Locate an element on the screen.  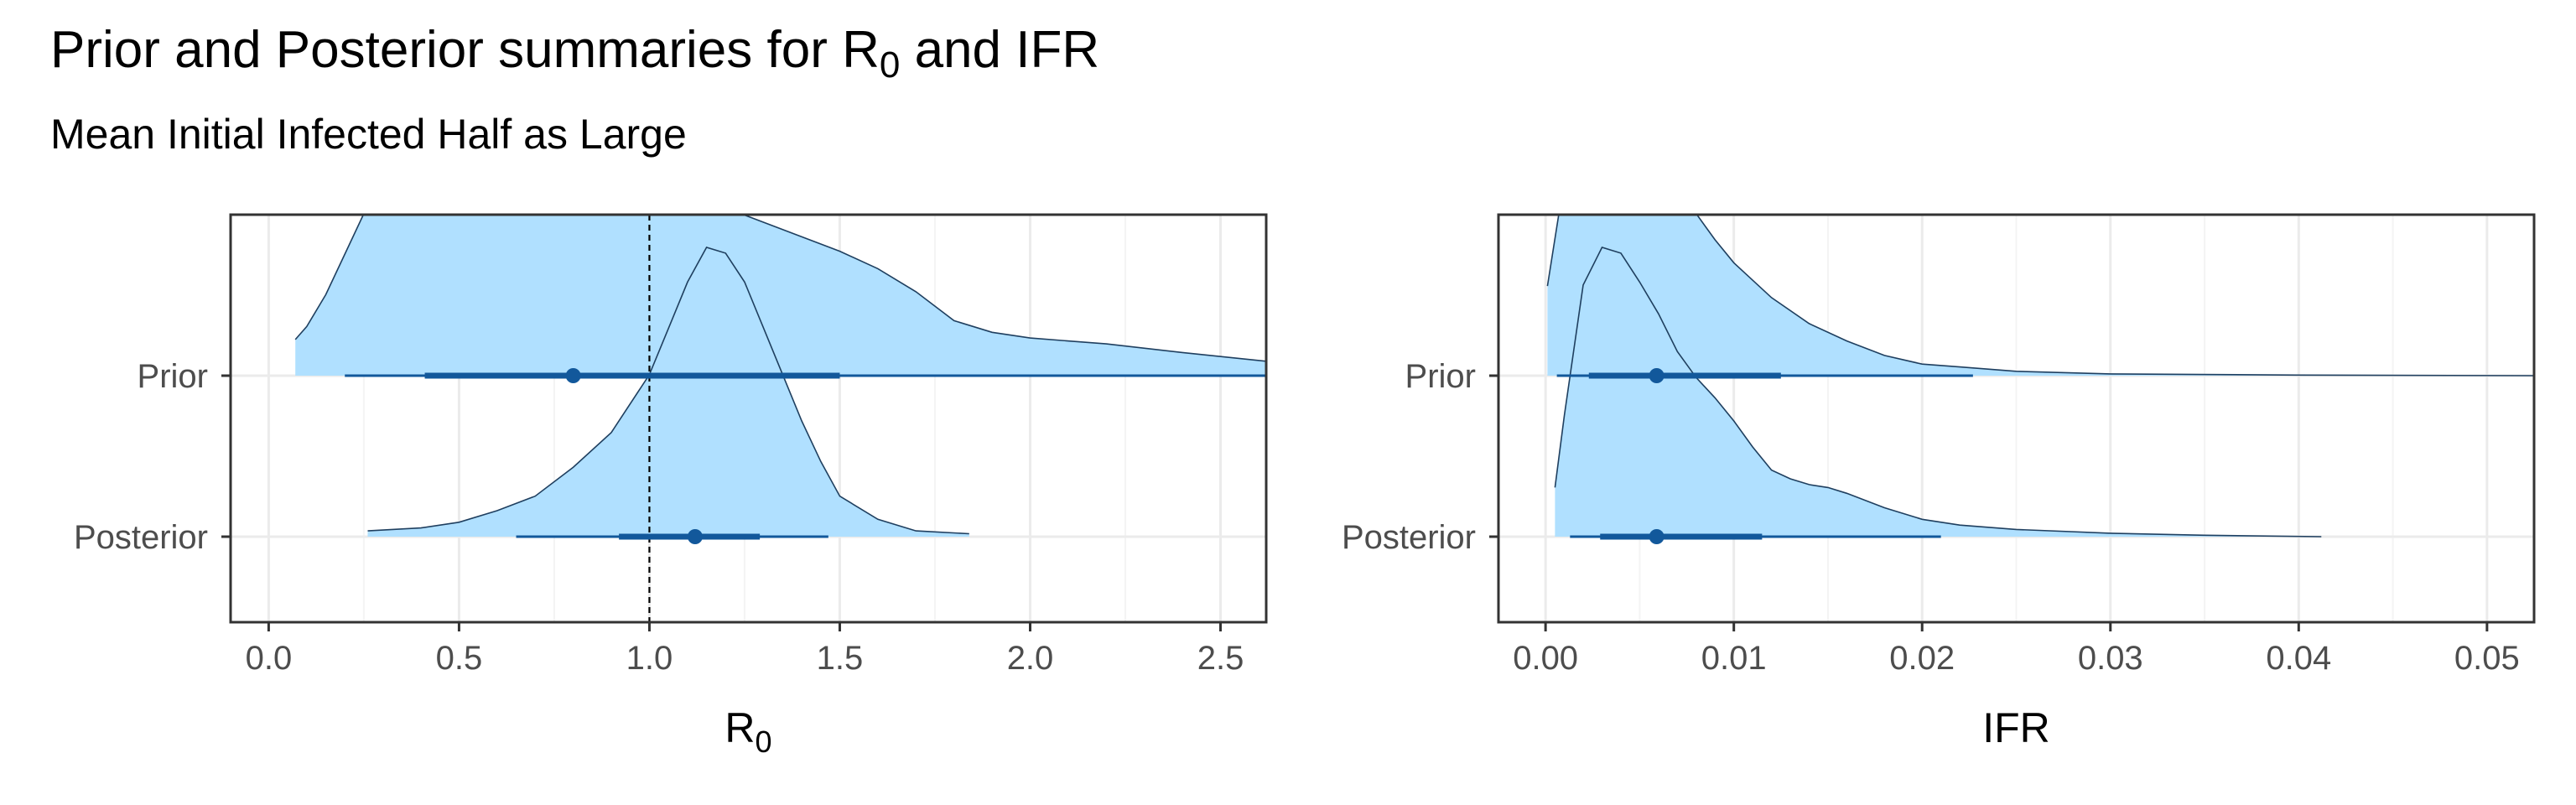
panel1-point-posterior is located at coordinates (695, 536).